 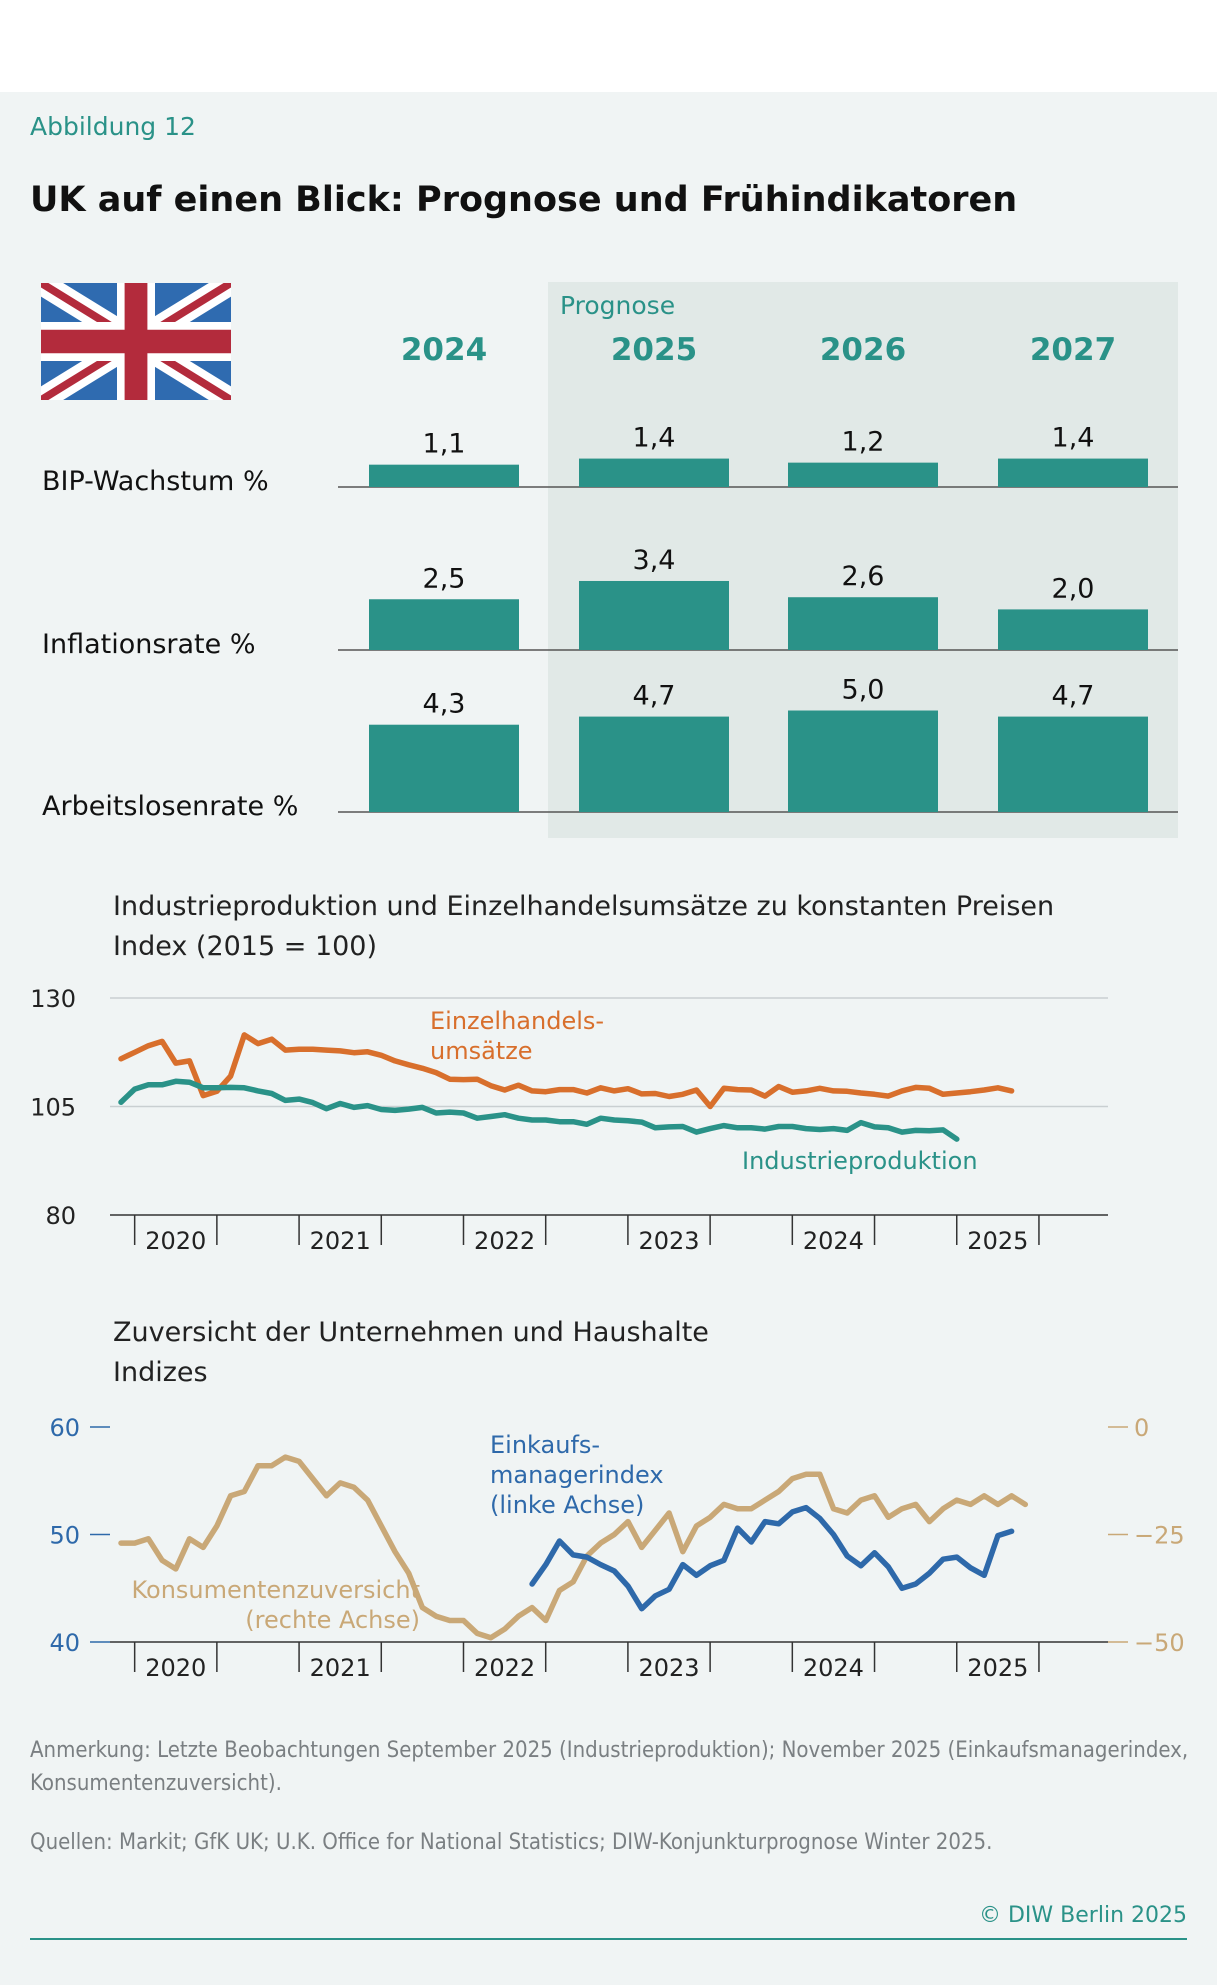 What do you see at coordinates (444, 475) in the screenshot?
I see `bar-gdp-2024` at bounding box center [444, 475].